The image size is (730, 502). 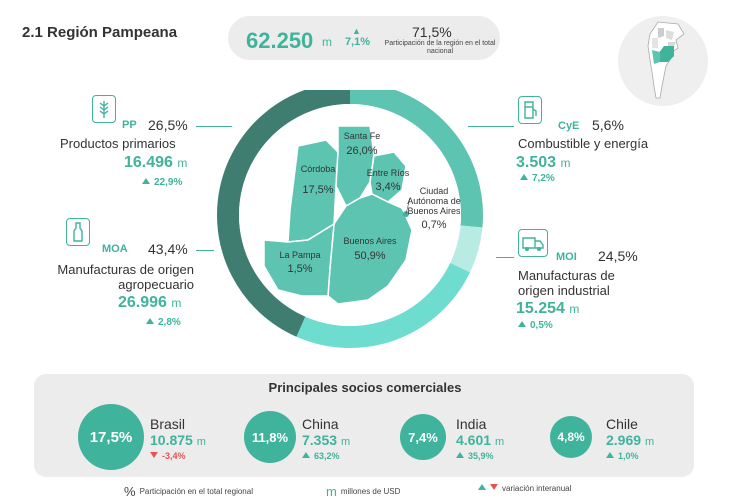 What do you see at coordinates (618, 256) in the screenshot?
I see `sector-pct-moi: 24,5%` at bounding box center [618, 256].